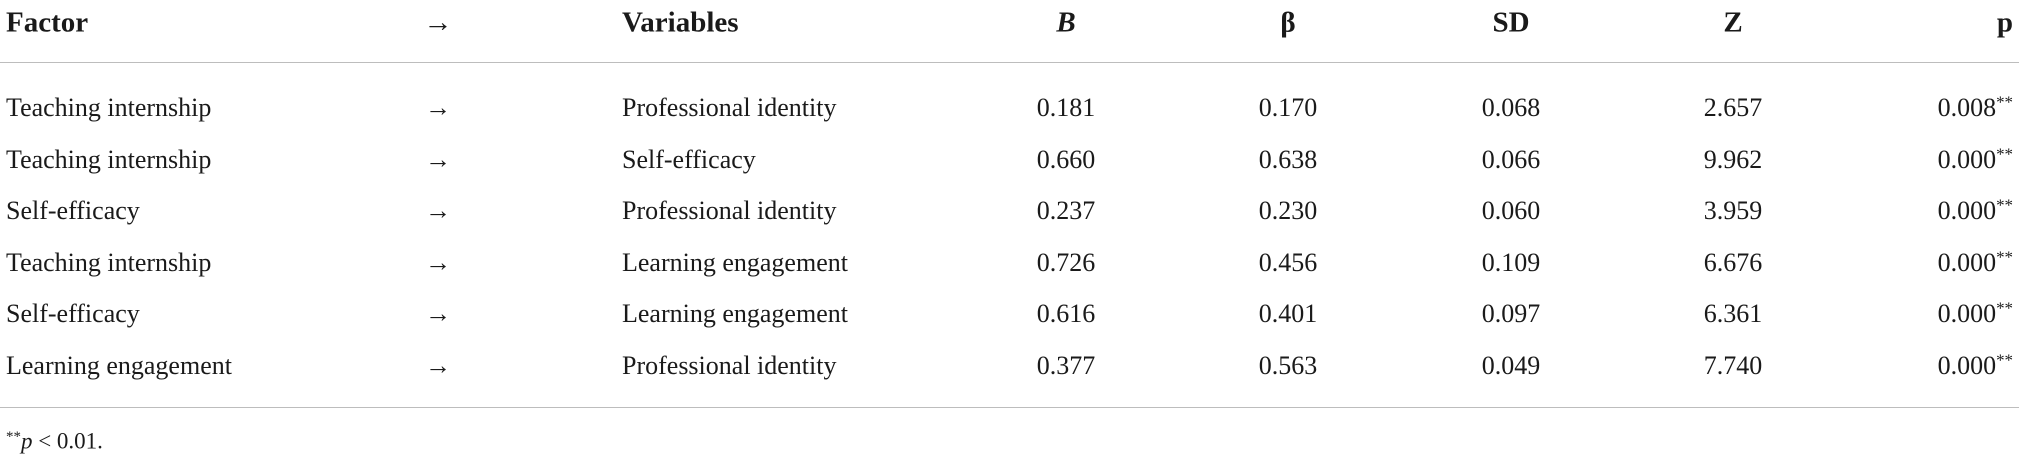 The image size is (2019, 461). I want to click on beta-value: 0.456, so click(1288, 262).